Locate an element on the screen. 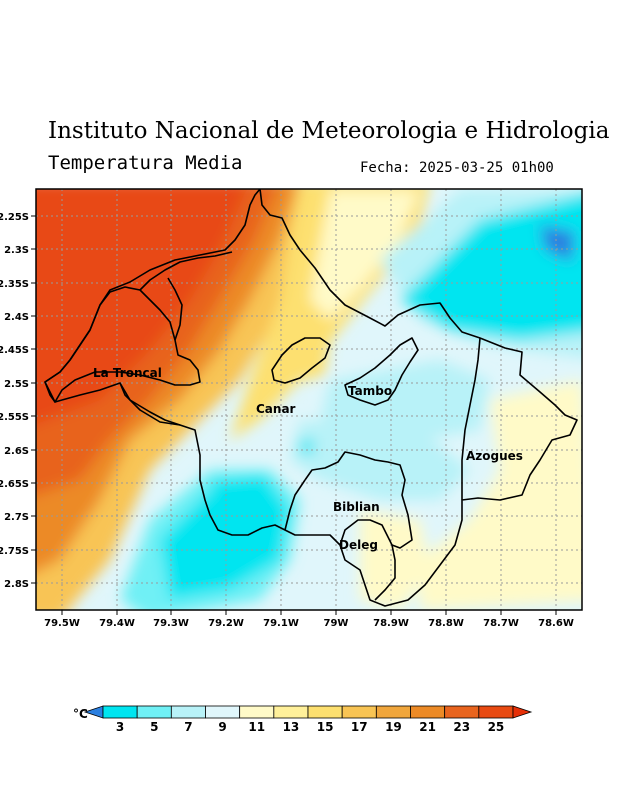 The height and width of the screenshot is (800, 618). colorbar-tick-label: 25 is located at coordinates (496, 727).